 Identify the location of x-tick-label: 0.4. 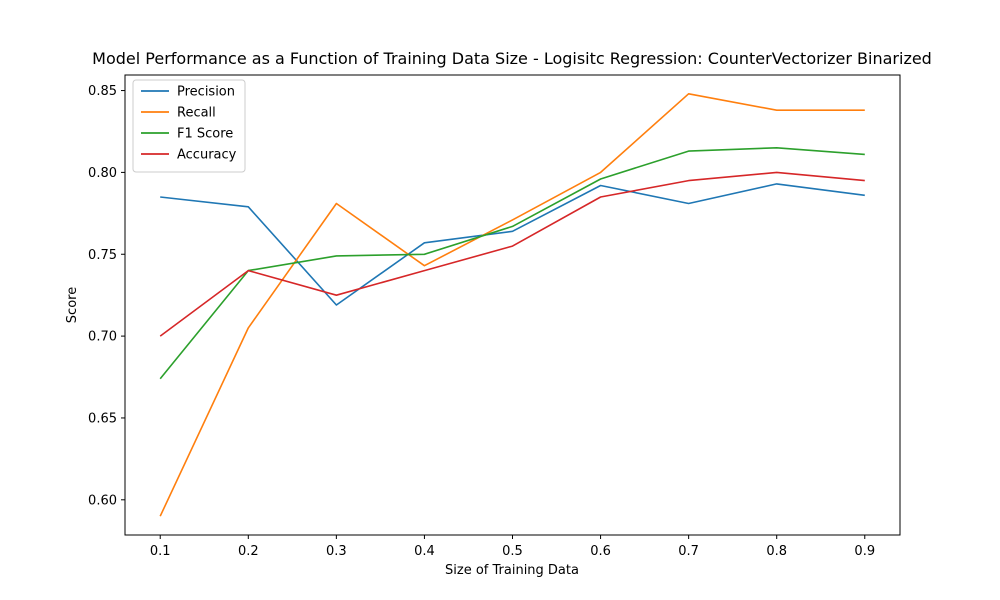
(424, 551).